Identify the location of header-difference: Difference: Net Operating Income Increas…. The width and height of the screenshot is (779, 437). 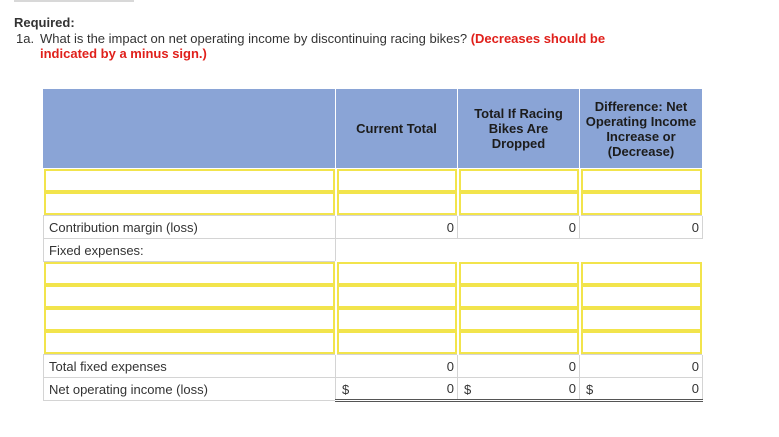
(641, 128).